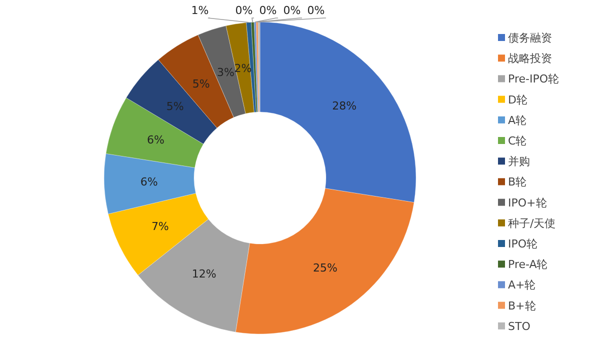  What do you see at coordinates (533, 79) in the screenshot?
I see `legend-label: Pre-IPO轮` at bounding box center [533, 79].